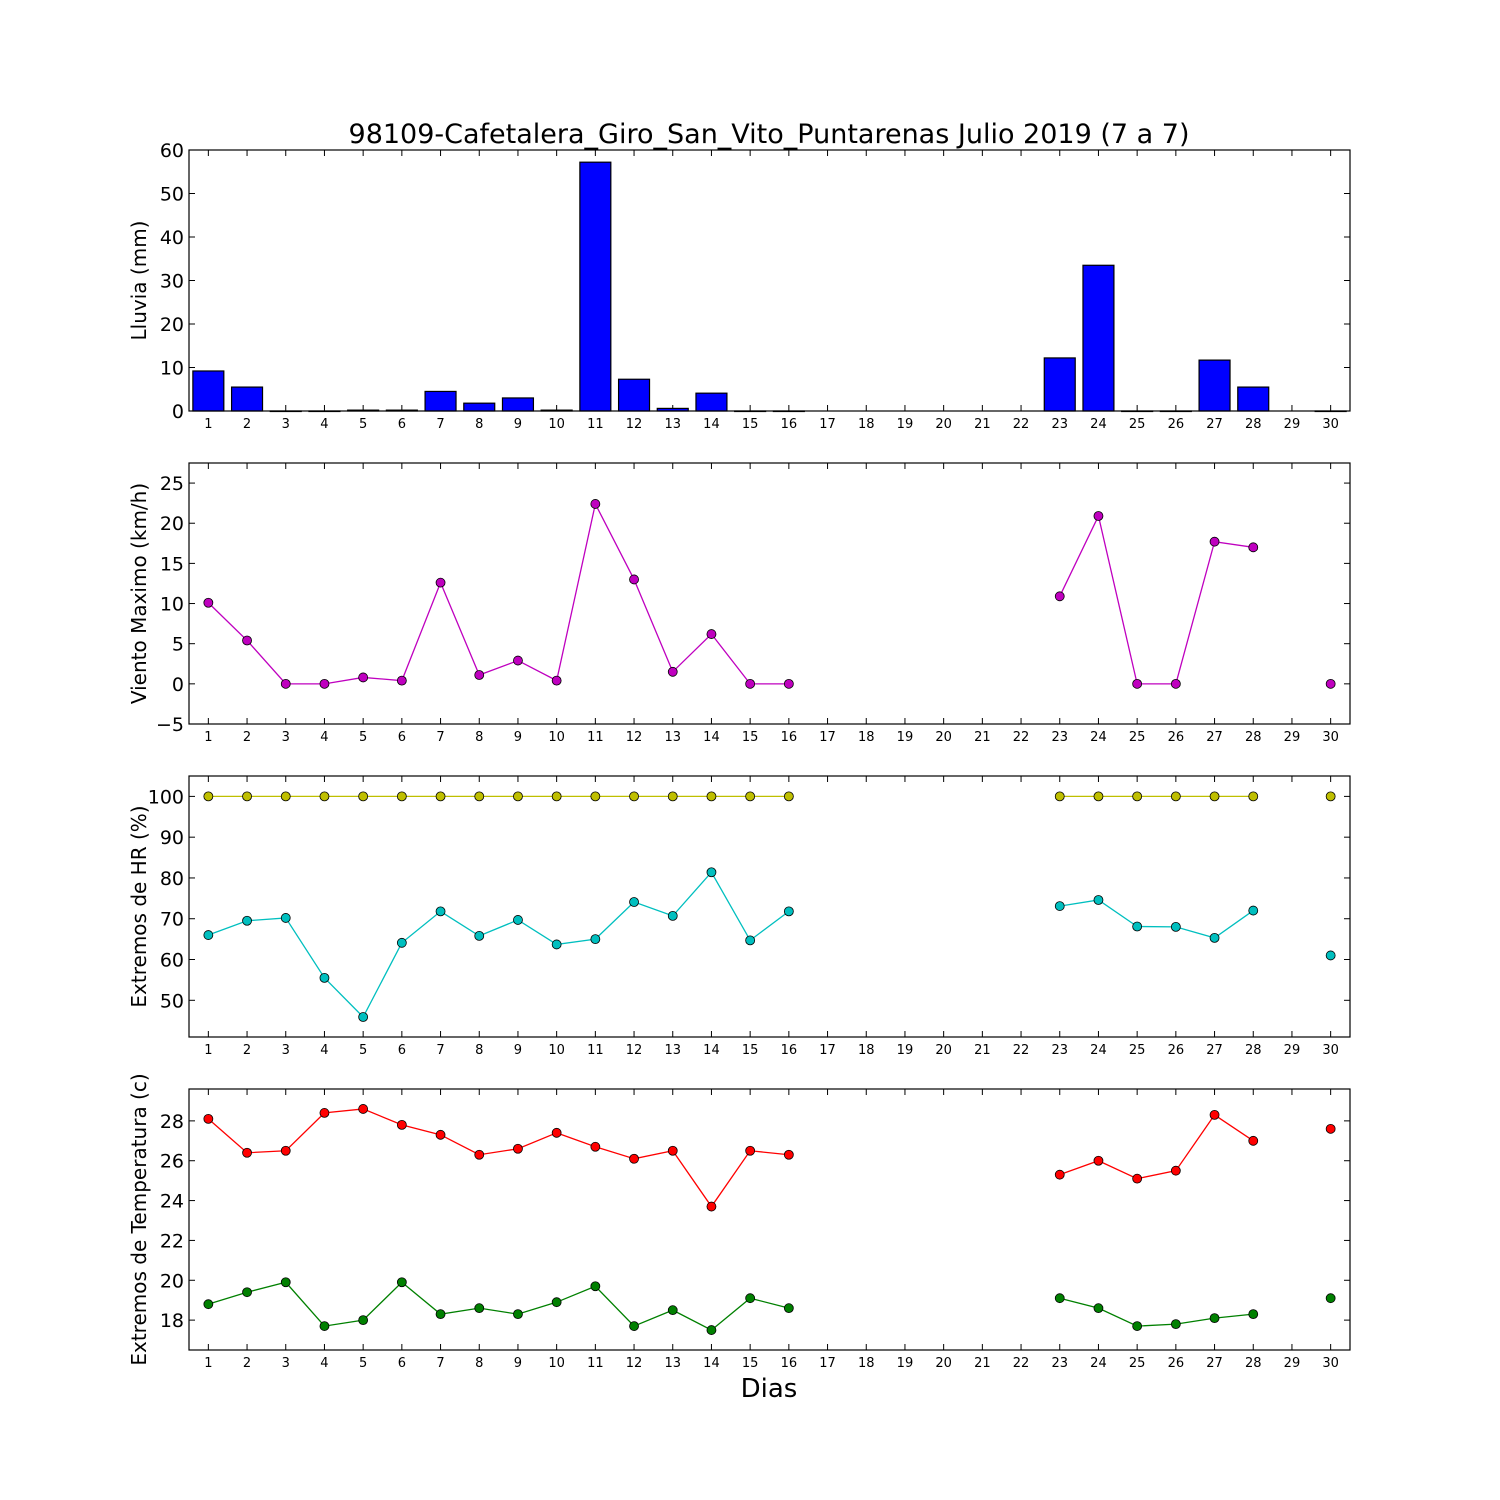 This screenshot has height=1500, width=1500. I want to click on y-tick-label: 90, so click(172, 838).